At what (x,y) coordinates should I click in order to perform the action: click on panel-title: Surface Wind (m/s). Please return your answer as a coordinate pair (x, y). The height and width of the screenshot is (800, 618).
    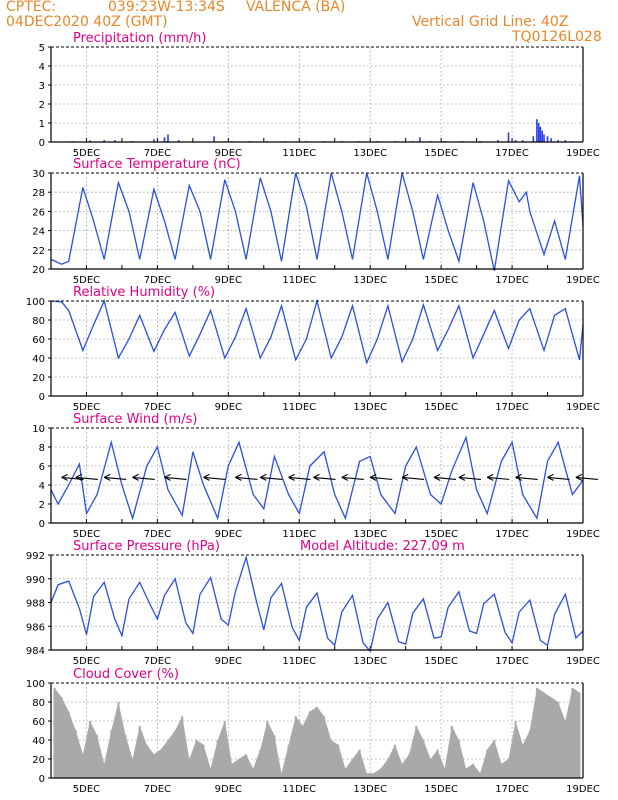
    Looking at the image, I should click on (135, 419).